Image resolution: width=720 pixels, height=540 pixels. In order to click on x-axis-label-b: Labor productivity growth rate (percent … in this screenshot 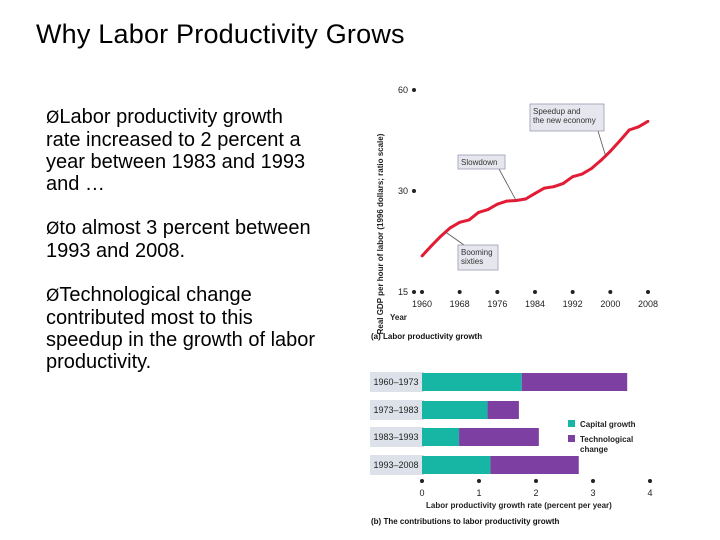, I will do `click(519, 505)`.